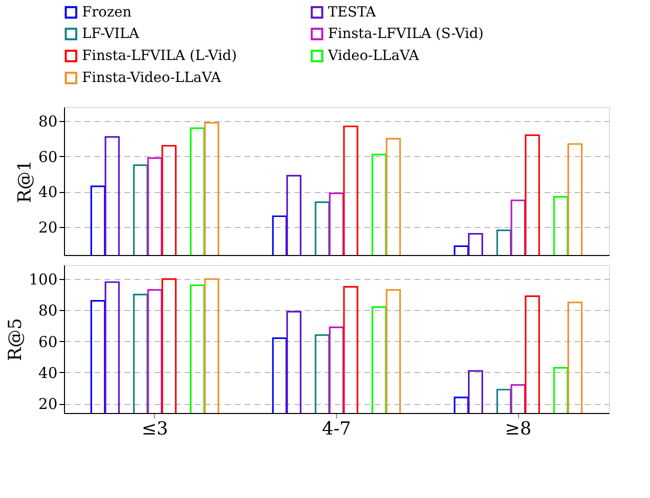 The image size is (650, 498). Describe the element at coordinates (15, 340) in the screenshot. I see `y-axis-title: R@5` at that location.